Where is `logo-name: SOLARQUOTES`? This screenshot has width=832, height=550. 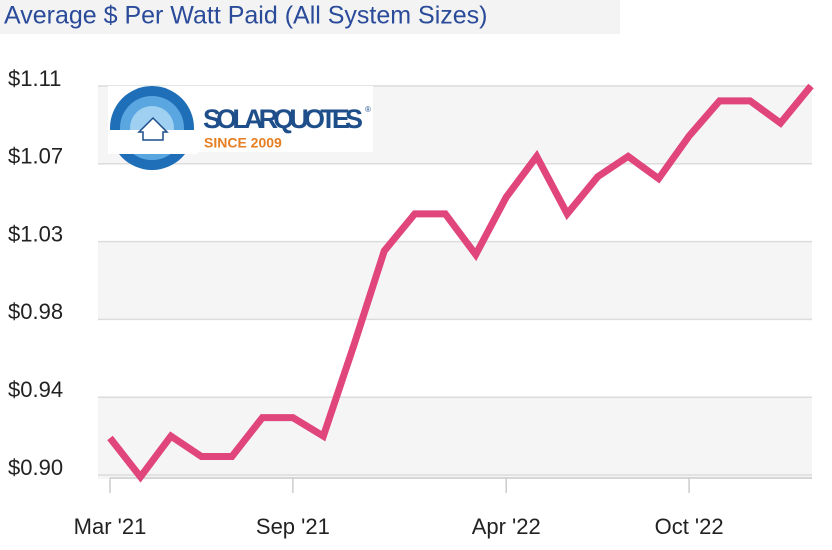
logo-name: SOLARQUOTES is located at coordinates (283, 119).